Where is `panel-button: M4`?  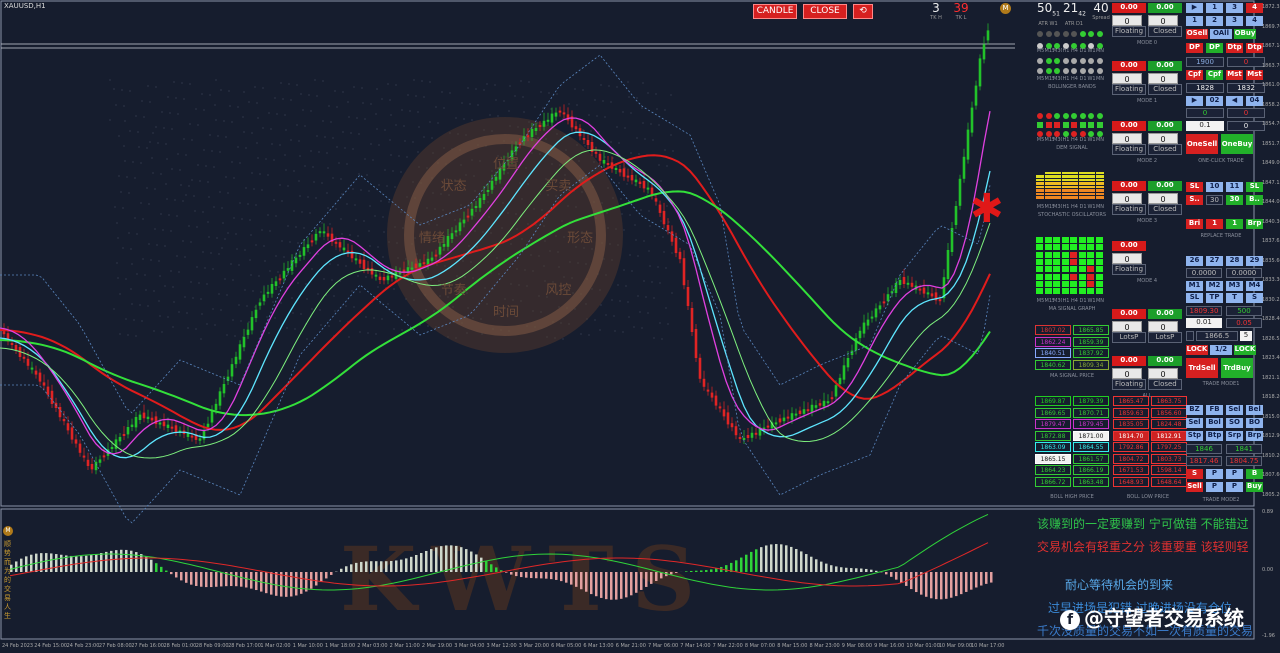
panel-button: M4 is located at coordinates (1254, 286).